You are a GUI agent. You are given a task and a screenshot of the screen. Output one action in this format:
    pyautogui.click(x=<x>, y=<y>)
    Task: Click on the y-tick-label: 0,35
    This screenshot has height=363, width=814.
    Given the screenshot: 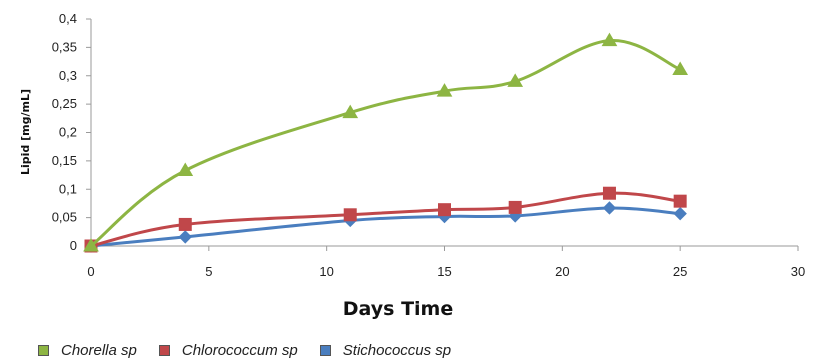 What is the action you would take?
    pyautogui.click(x=64, y=46)
    